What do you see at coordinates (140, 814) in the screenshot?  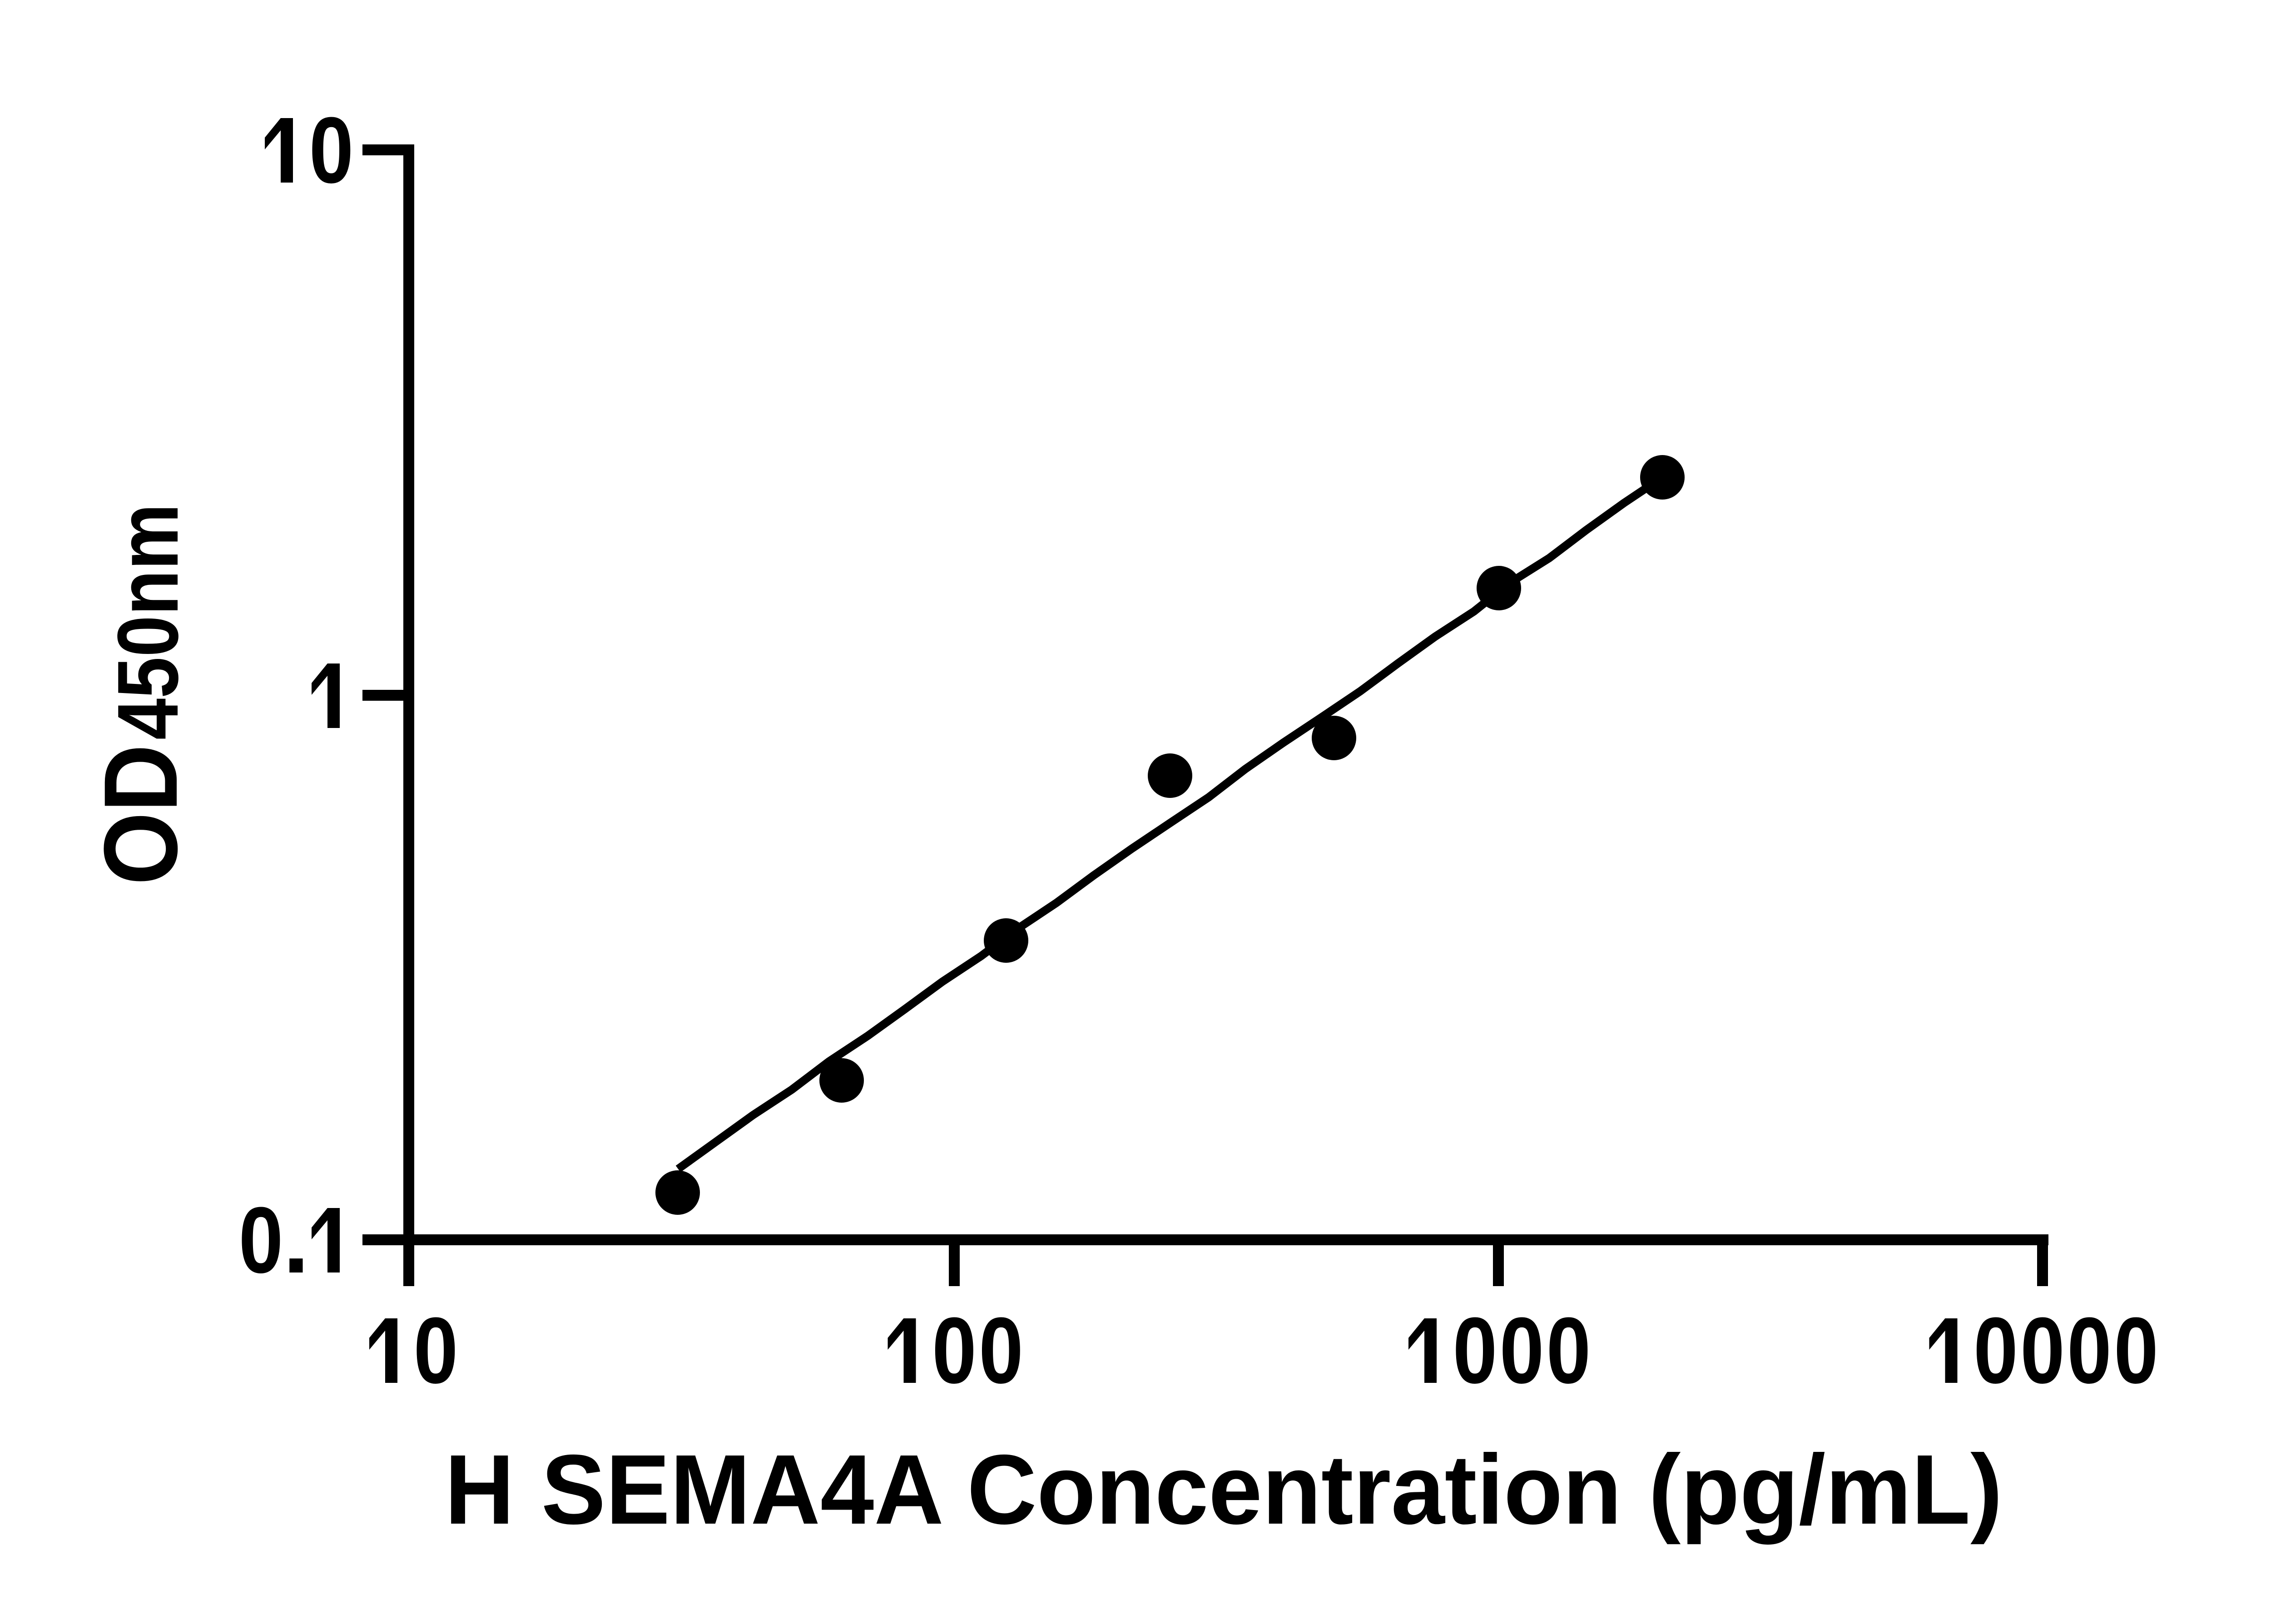 I see `svg-text: OD` at bounding box center [140, 814].